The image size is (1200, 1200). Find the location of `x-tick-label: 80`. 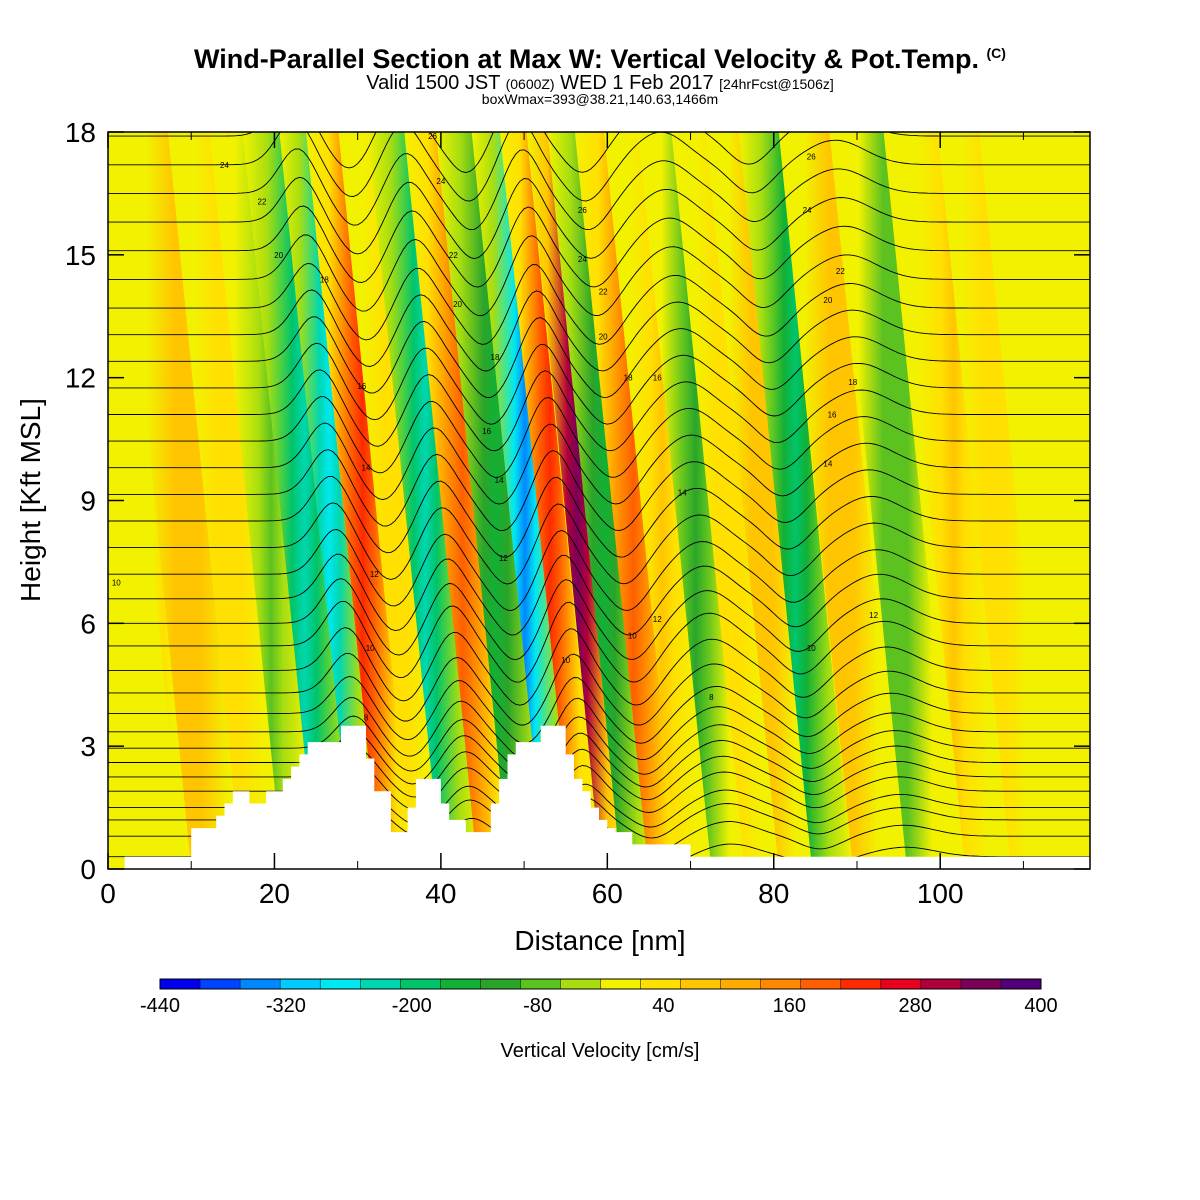

x-tick-label: 80 is located at coordinates (773, 893).